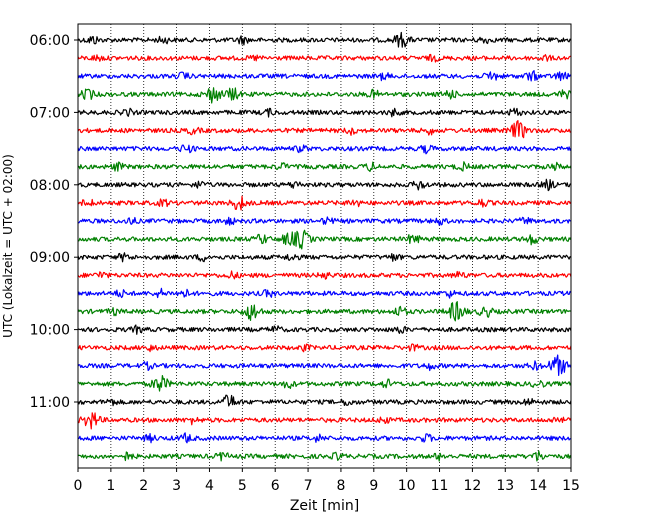 The image size is (650, 520). I want to click on x-tick-label: 7, so click(308, 486).